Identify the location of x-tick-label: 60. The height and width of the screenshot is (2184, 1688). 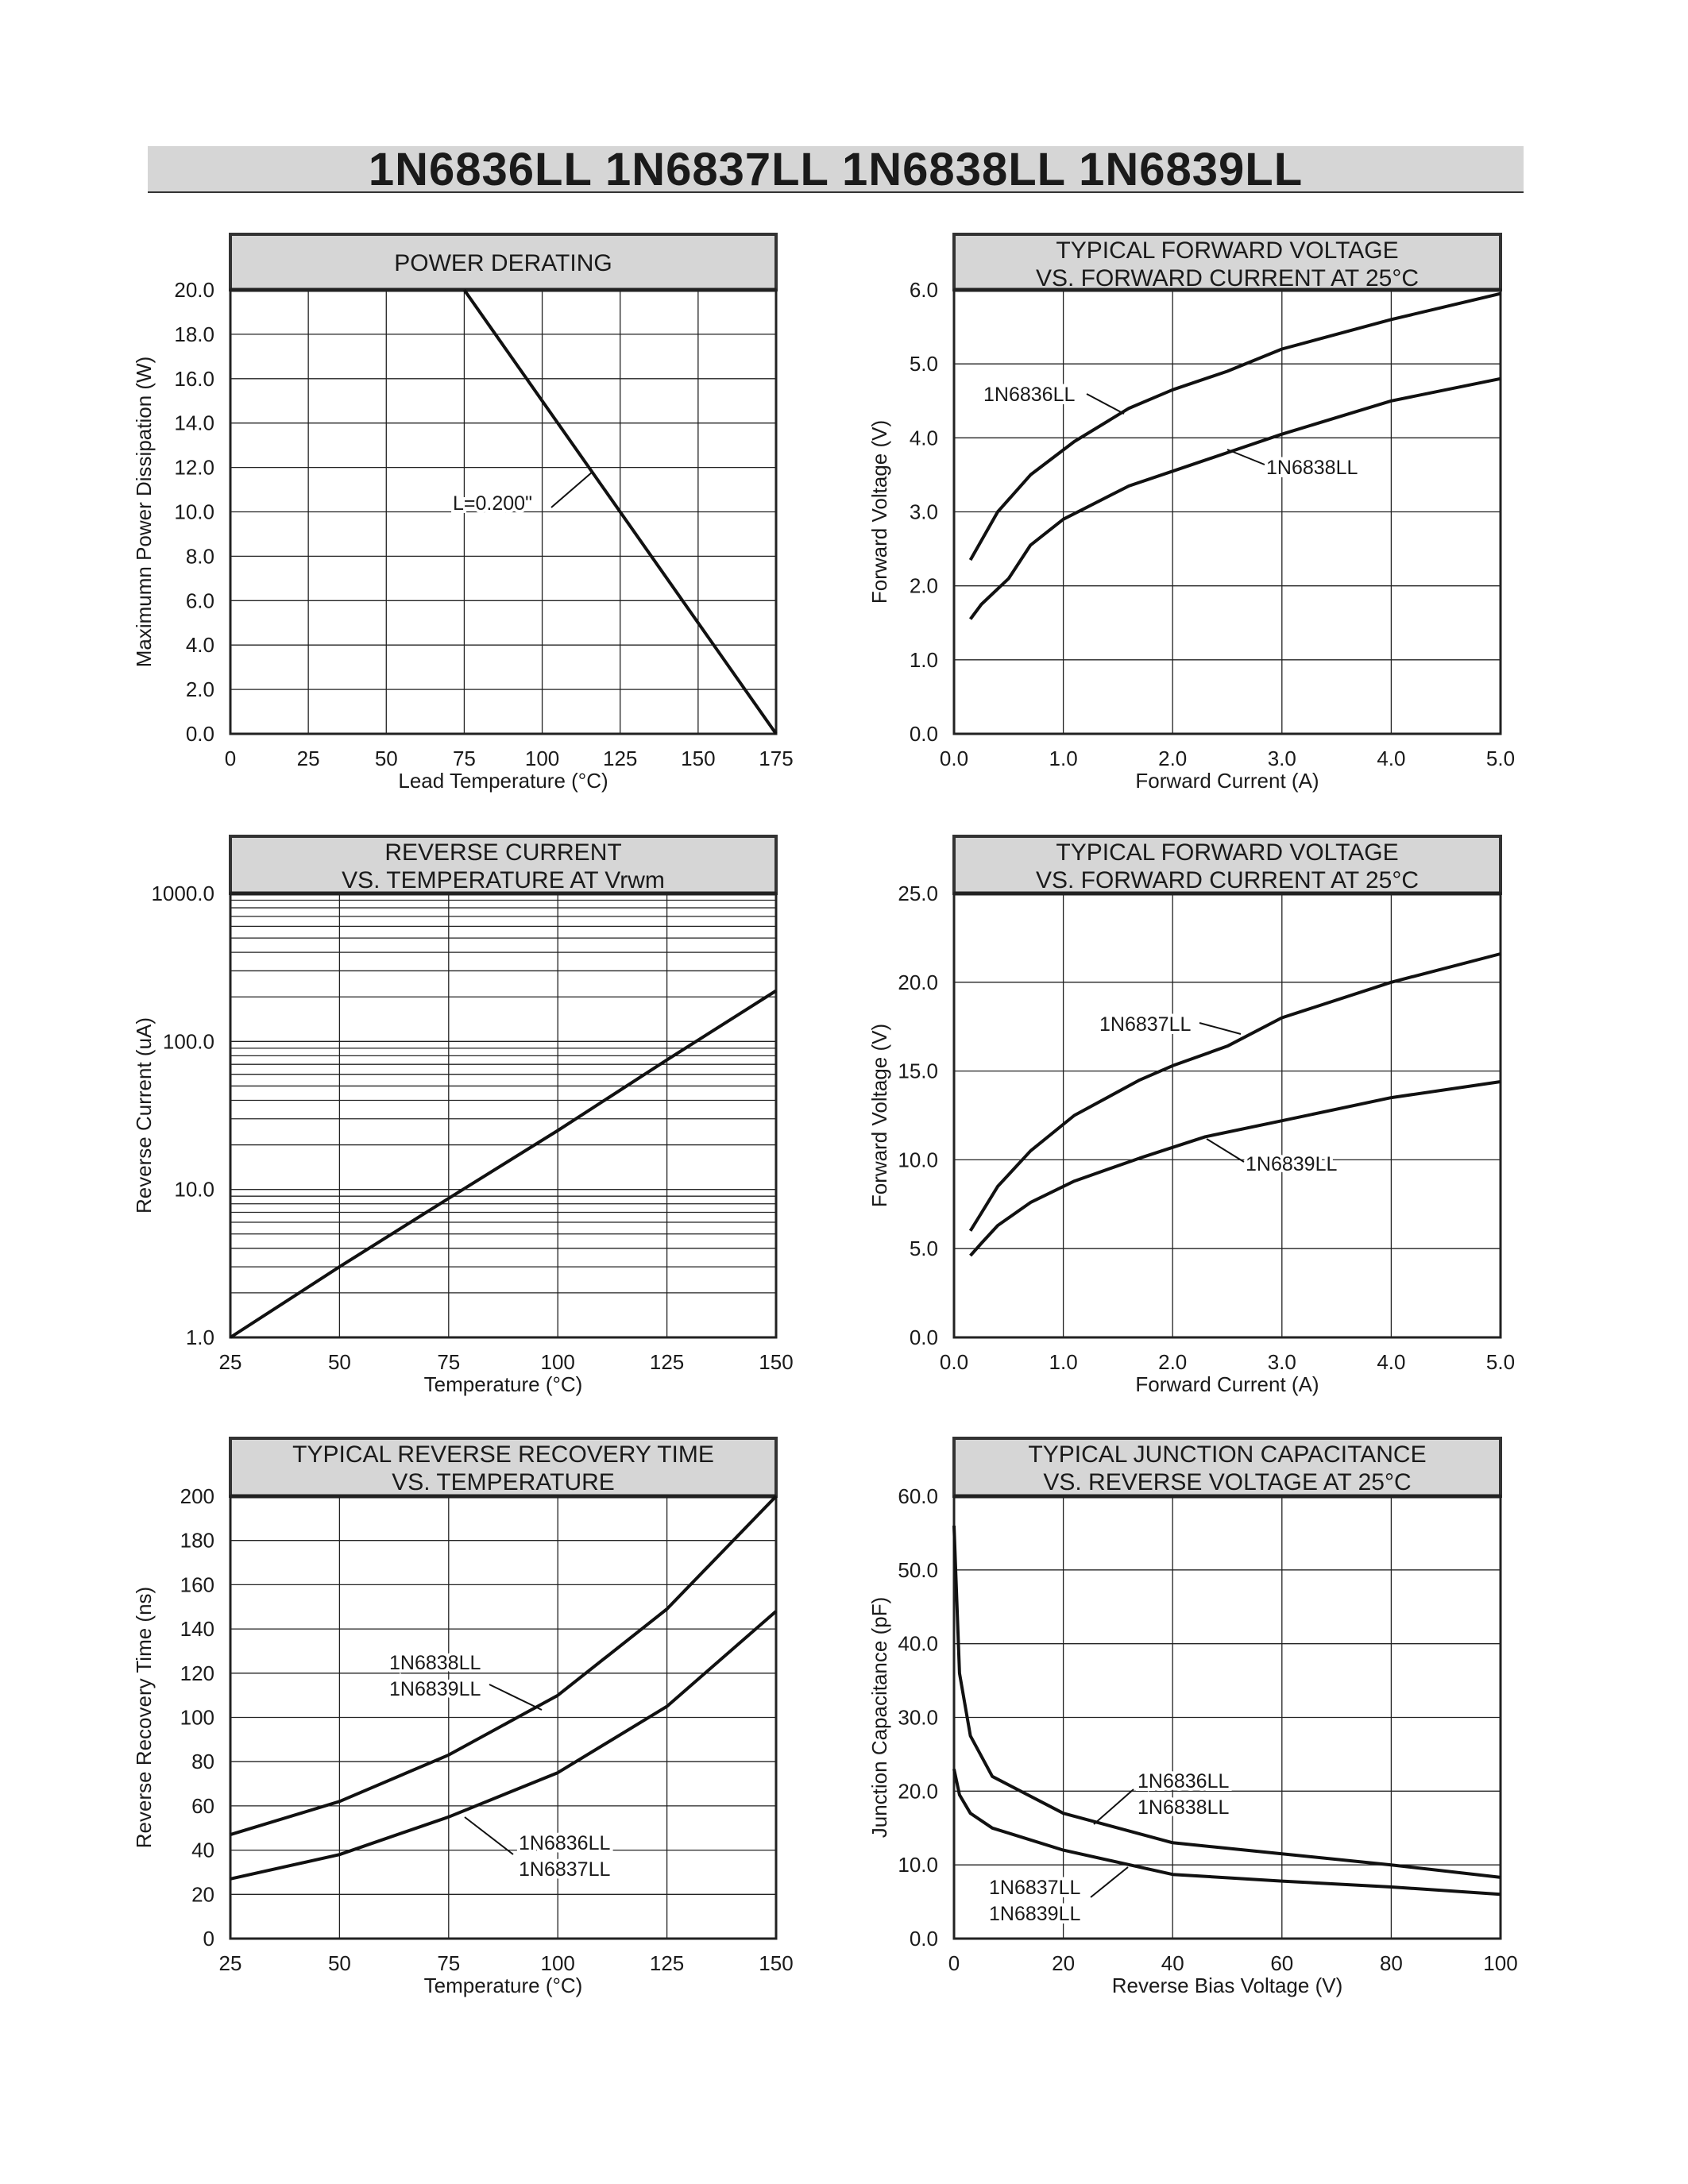
(1282, 1963).